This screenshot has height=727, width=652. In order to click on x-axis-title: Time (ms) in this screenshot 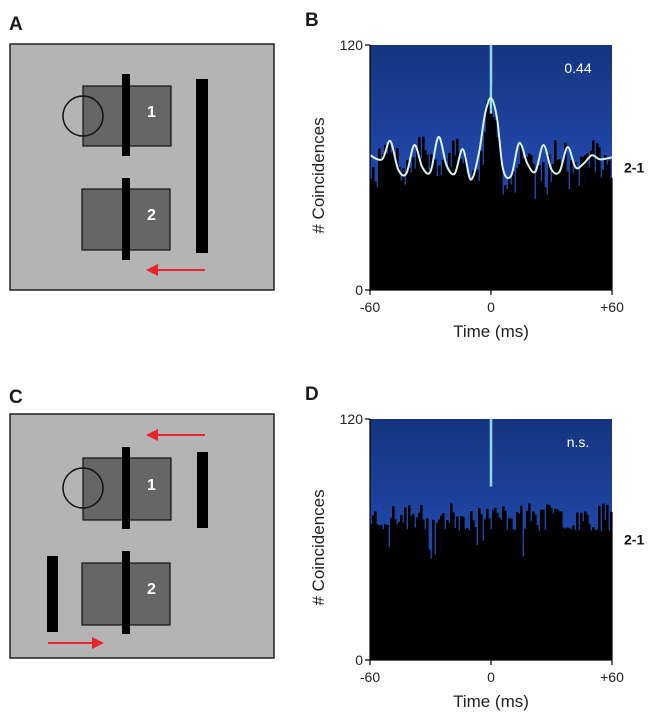, I will do `click(491, 331)`.